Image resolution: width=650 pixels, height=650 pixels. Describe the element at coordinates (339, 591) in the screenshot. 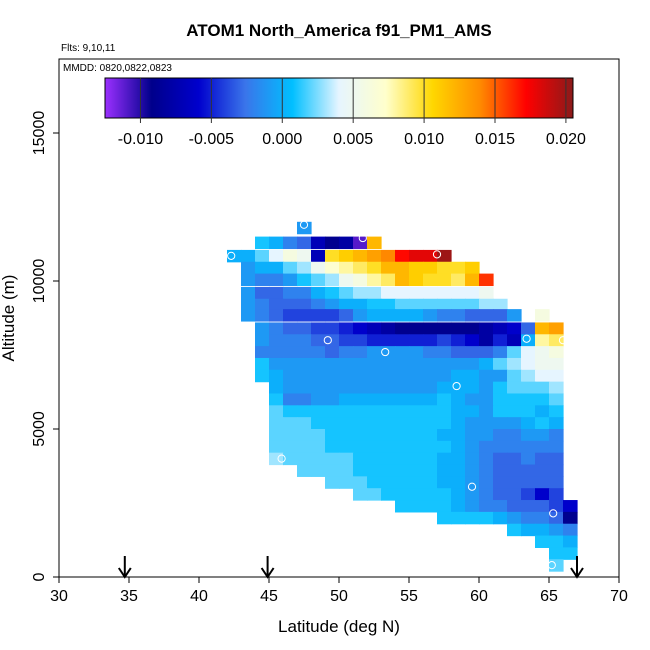

I see `x-axis: 30 35 40 45 50 55 60 65 70` at that location.